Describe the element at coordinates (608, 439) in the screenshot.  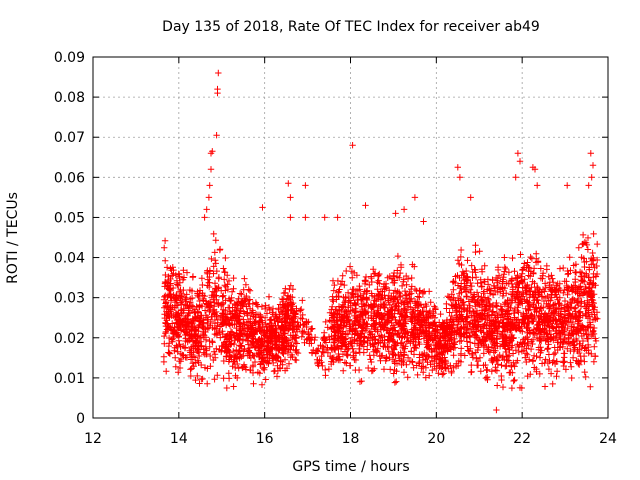
I see `x-tick-label: 24` at that location.